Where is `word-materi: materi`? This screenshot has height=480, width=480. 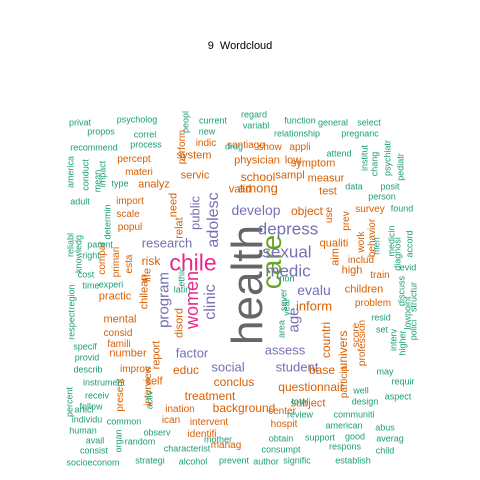
word-materi: materi is located at coordinates (139, 172).